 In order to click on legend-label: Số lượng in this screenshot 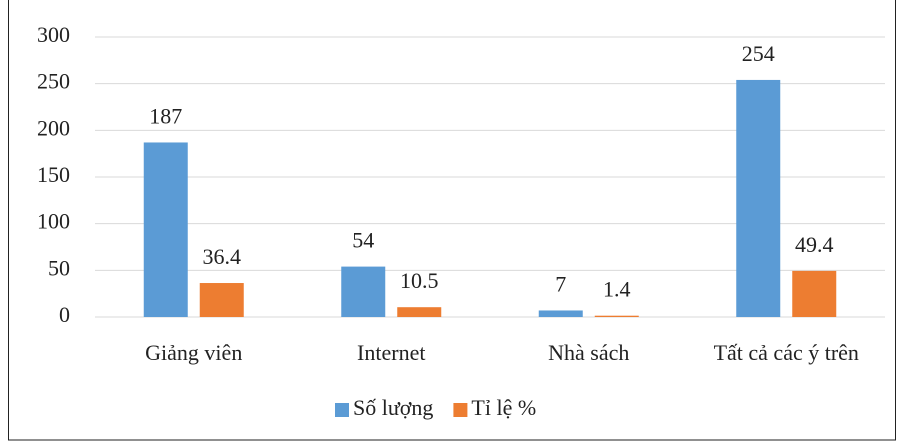, I will do `click(393, 407)`.